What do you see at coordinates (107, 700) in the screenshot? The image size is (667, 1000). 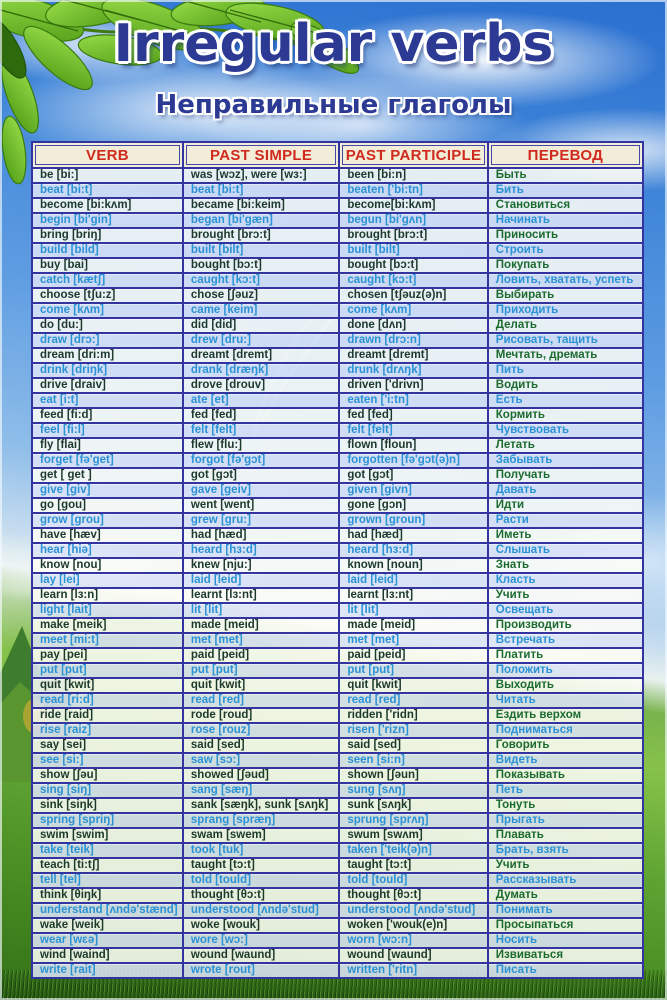 I see `cell-verb: read [ri:d]` at bounding box center [107, 700].